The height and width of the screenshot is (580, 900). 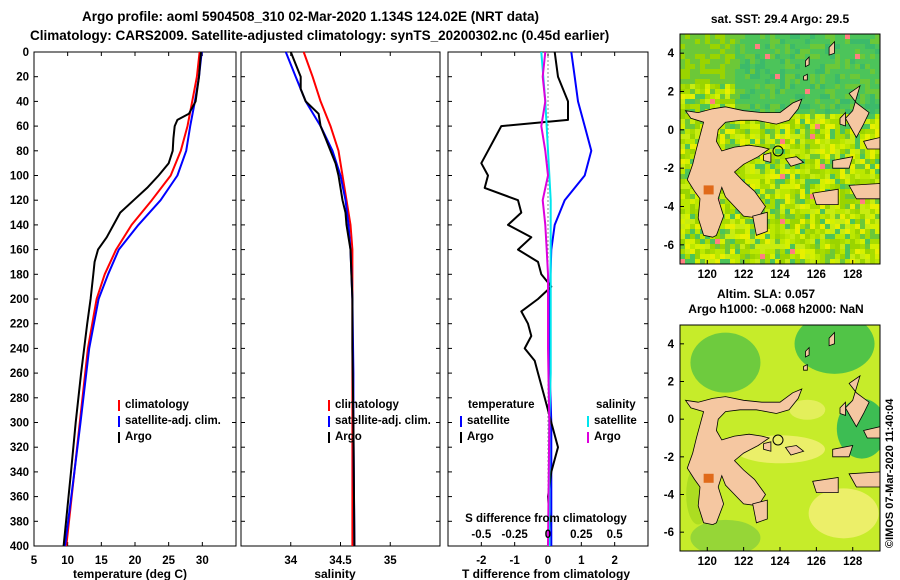 What do you see at coordinates (743, 562) in the screenshot?
I see `map-x-tick-label: 122` at bounding box center [743, 562].